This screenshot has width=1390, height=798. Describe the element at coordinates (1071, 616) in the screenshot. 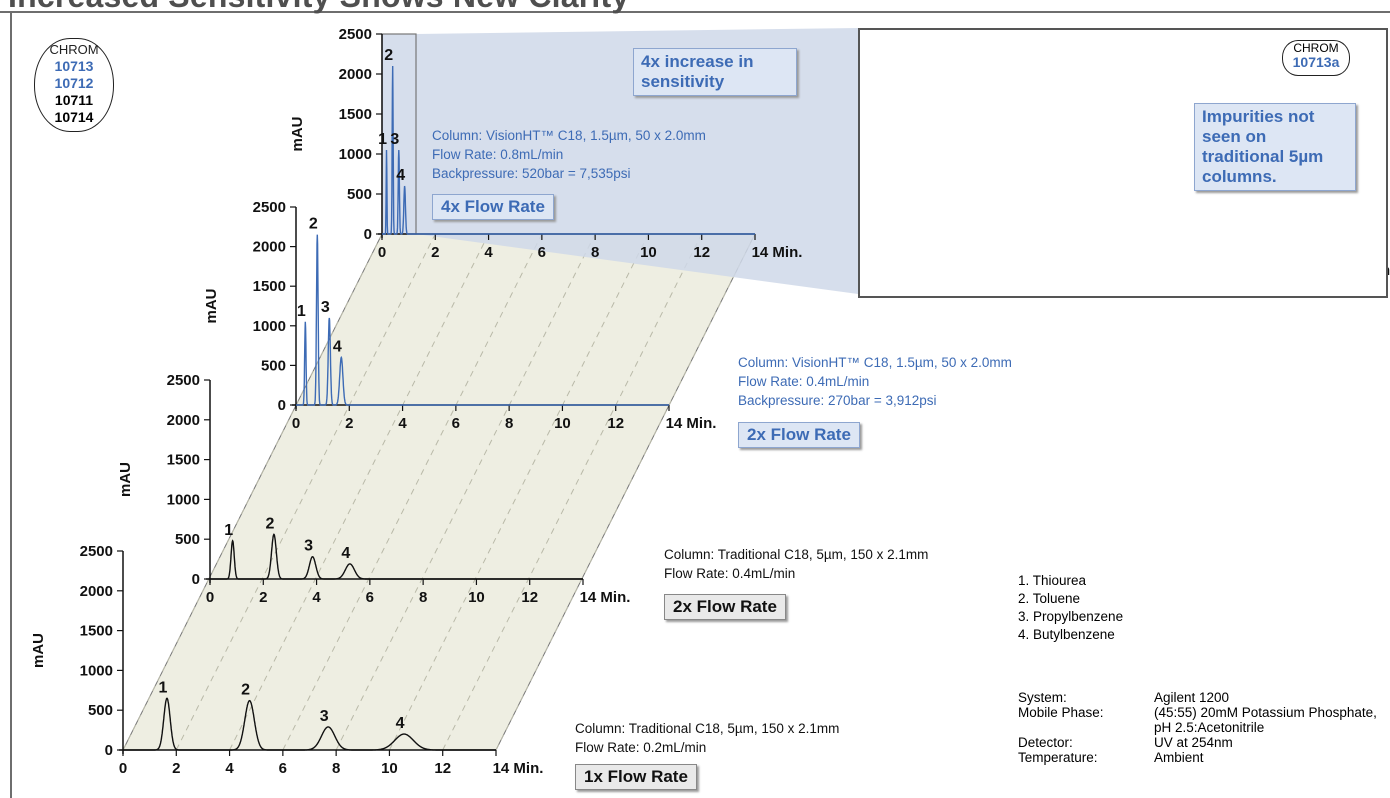

I see `compound-item: 3. Propylbenzene` at that location.